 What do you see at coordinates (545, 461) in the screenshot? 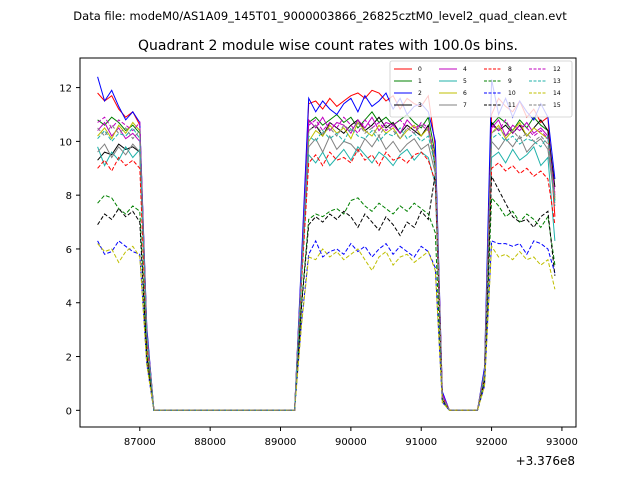
I see `x-offset-label: +3.376e8` at bounding box center [545, 461].